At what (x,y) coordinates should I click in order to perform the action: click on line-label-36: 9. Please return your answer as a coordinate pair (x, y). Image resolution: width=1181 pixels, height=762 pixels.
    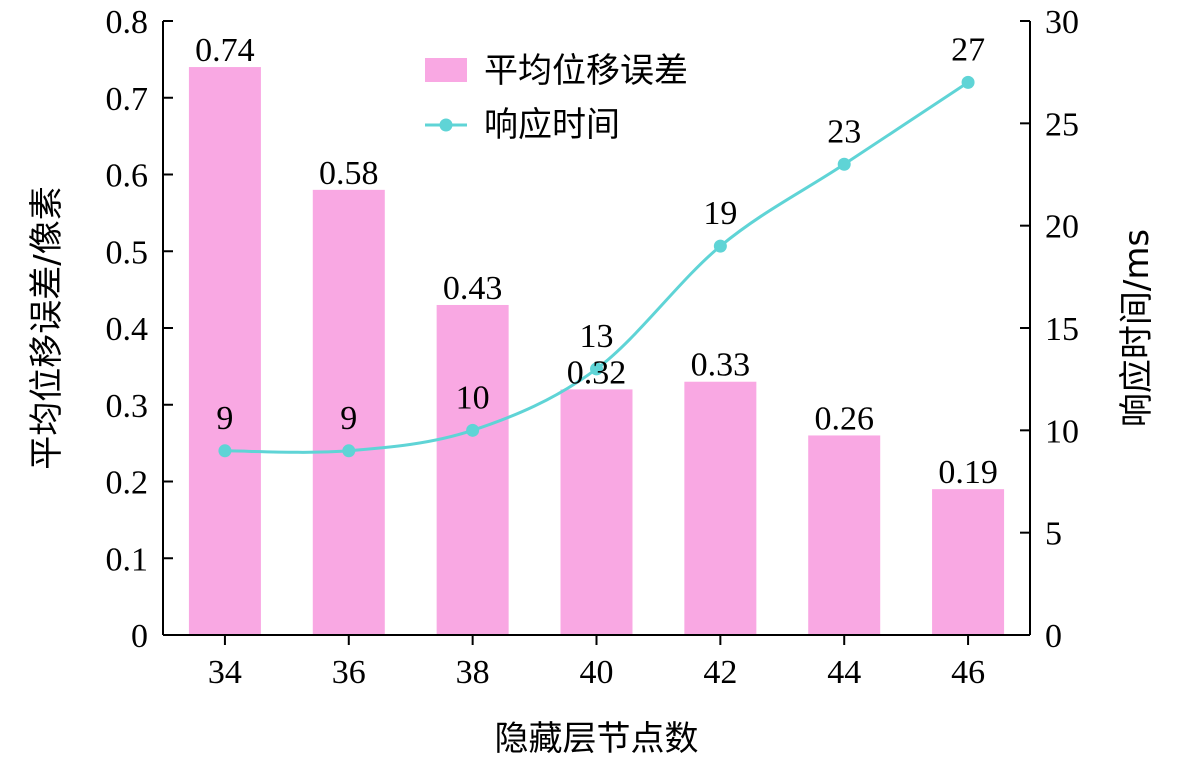
    Looking at the image, I should click on (348, 418).